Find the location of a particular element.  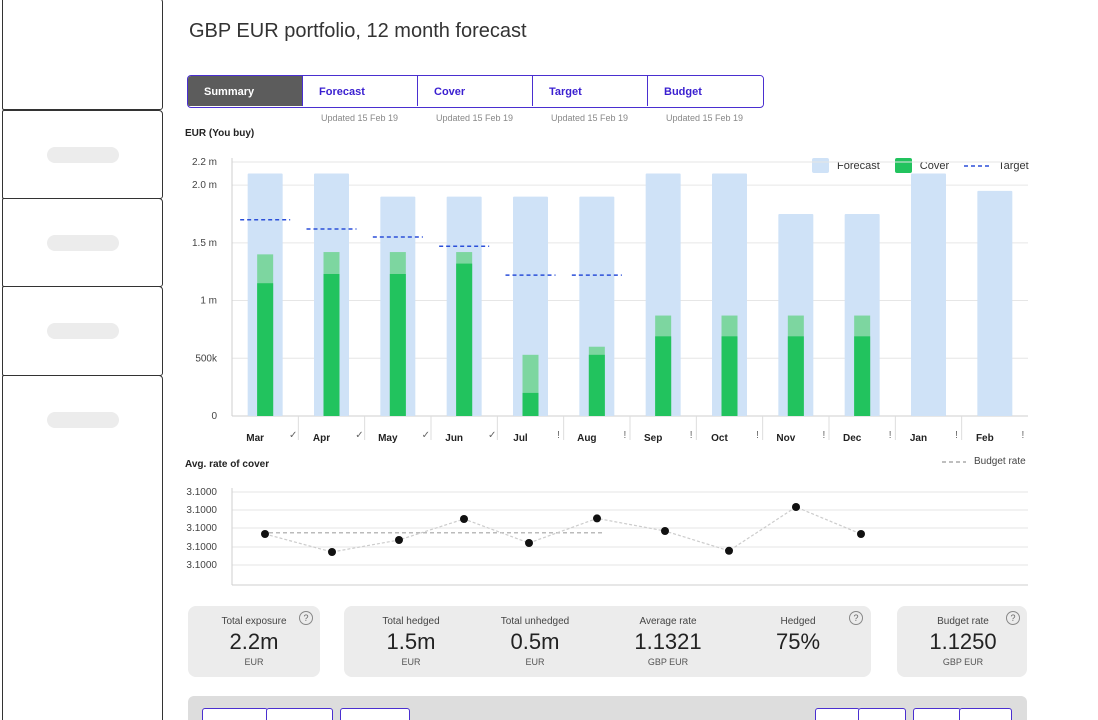

sidebar is located at coordinates (82, 360).